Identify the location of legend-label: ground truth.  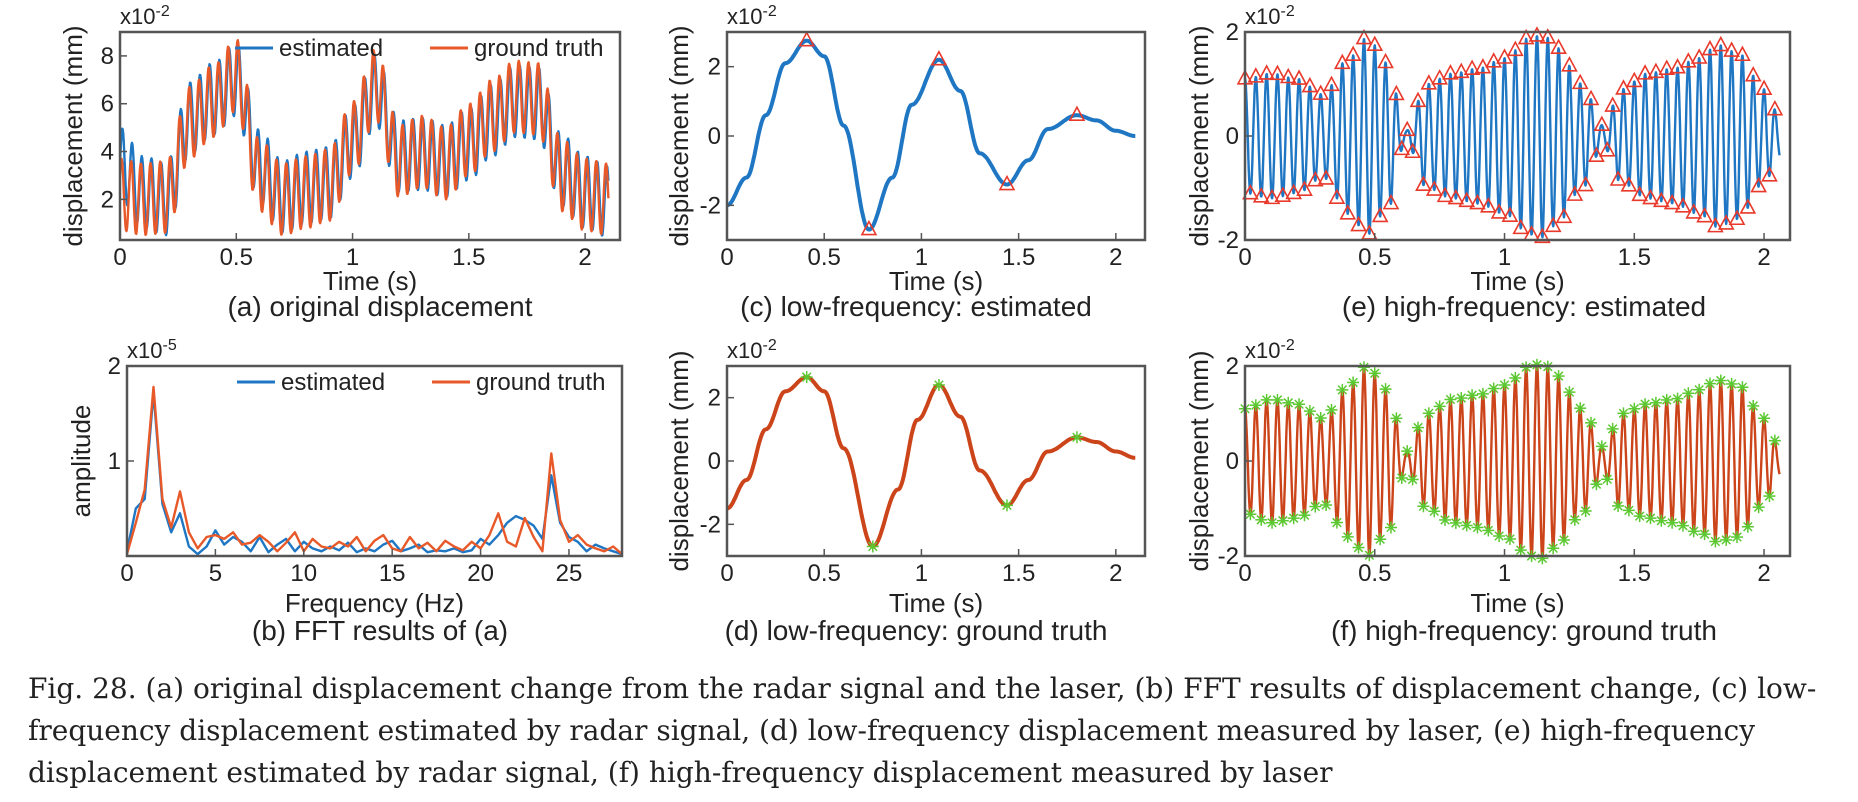
(538, 48).